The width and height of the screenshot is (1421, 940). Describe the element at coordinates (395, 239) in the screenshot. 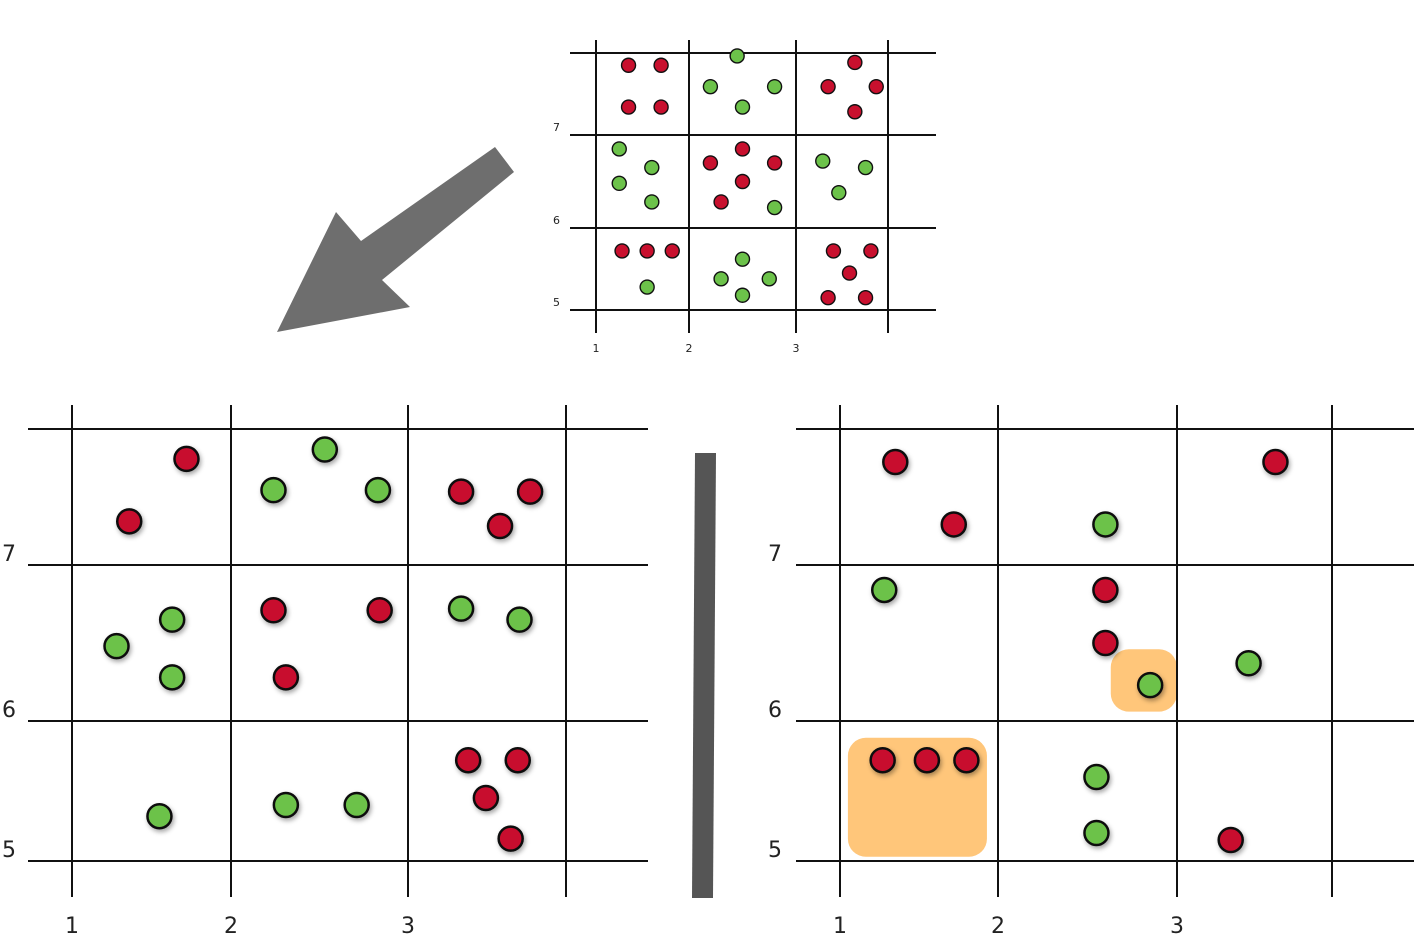

I see `arrow-down-left-icon` at that location.